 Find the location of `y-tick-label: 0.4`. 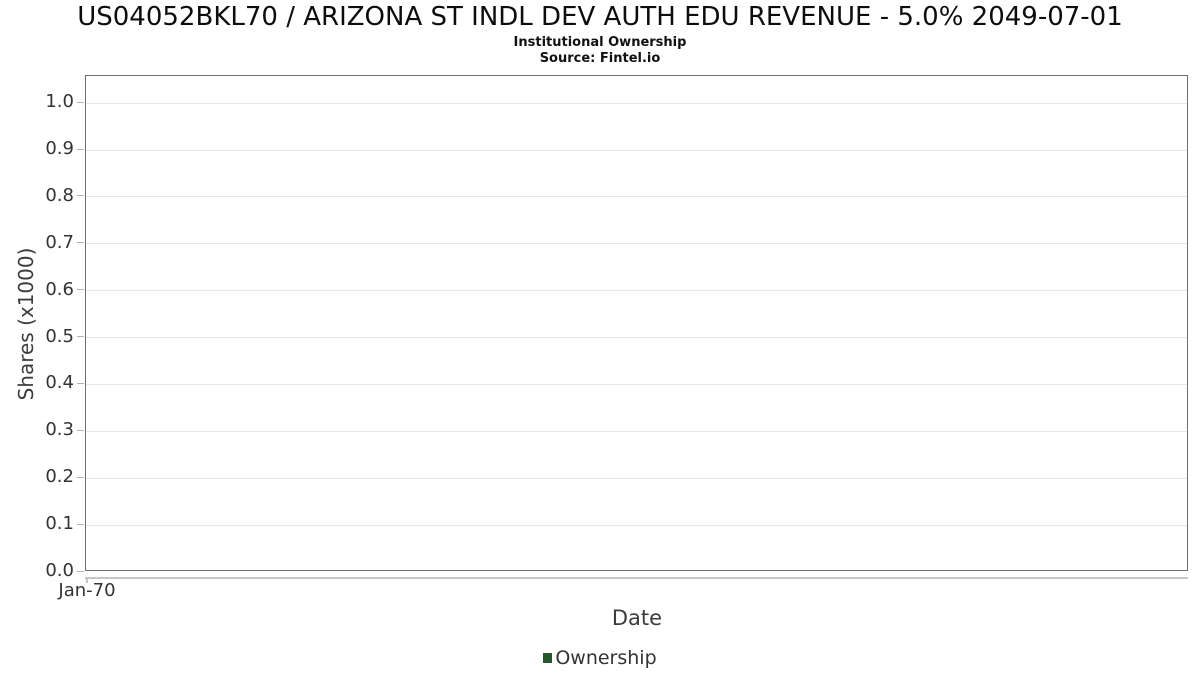

y-tick-label: 0.4 is located at coordinates (59, 383).